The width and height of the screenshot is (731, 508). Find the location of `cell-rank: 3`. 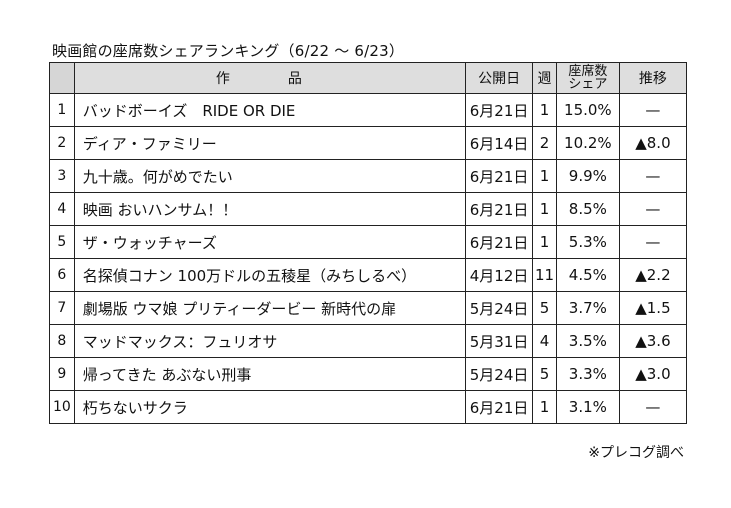

cell-rank: 3 is located at coordinates (62, 176).